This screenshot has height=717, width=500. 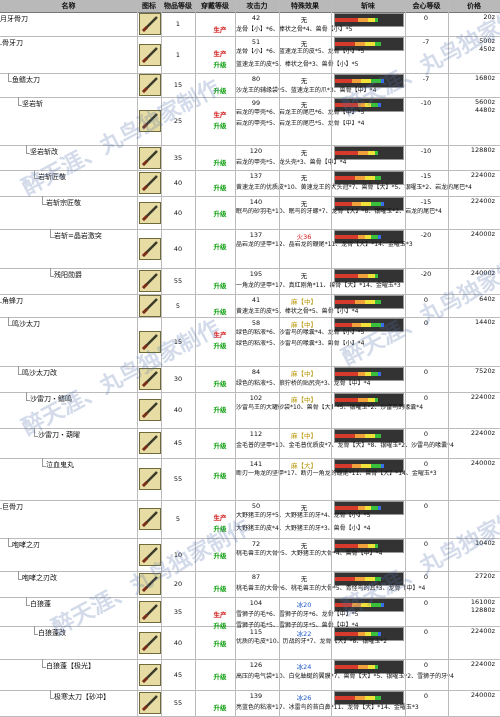 What do you see at coordinates (178, 157) in the screenshot?
I see `item-level: 35` at bounding box center [178, 157].